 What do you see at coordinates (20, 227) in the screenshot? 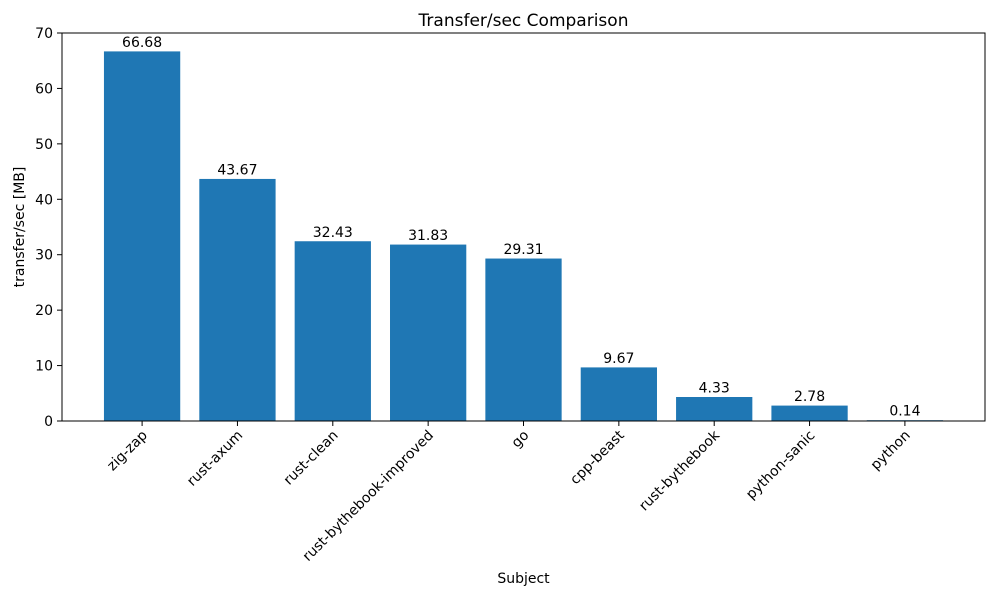
I see `y-axis-label: transfer/sec [MB]` at bounding box center [20, 227].